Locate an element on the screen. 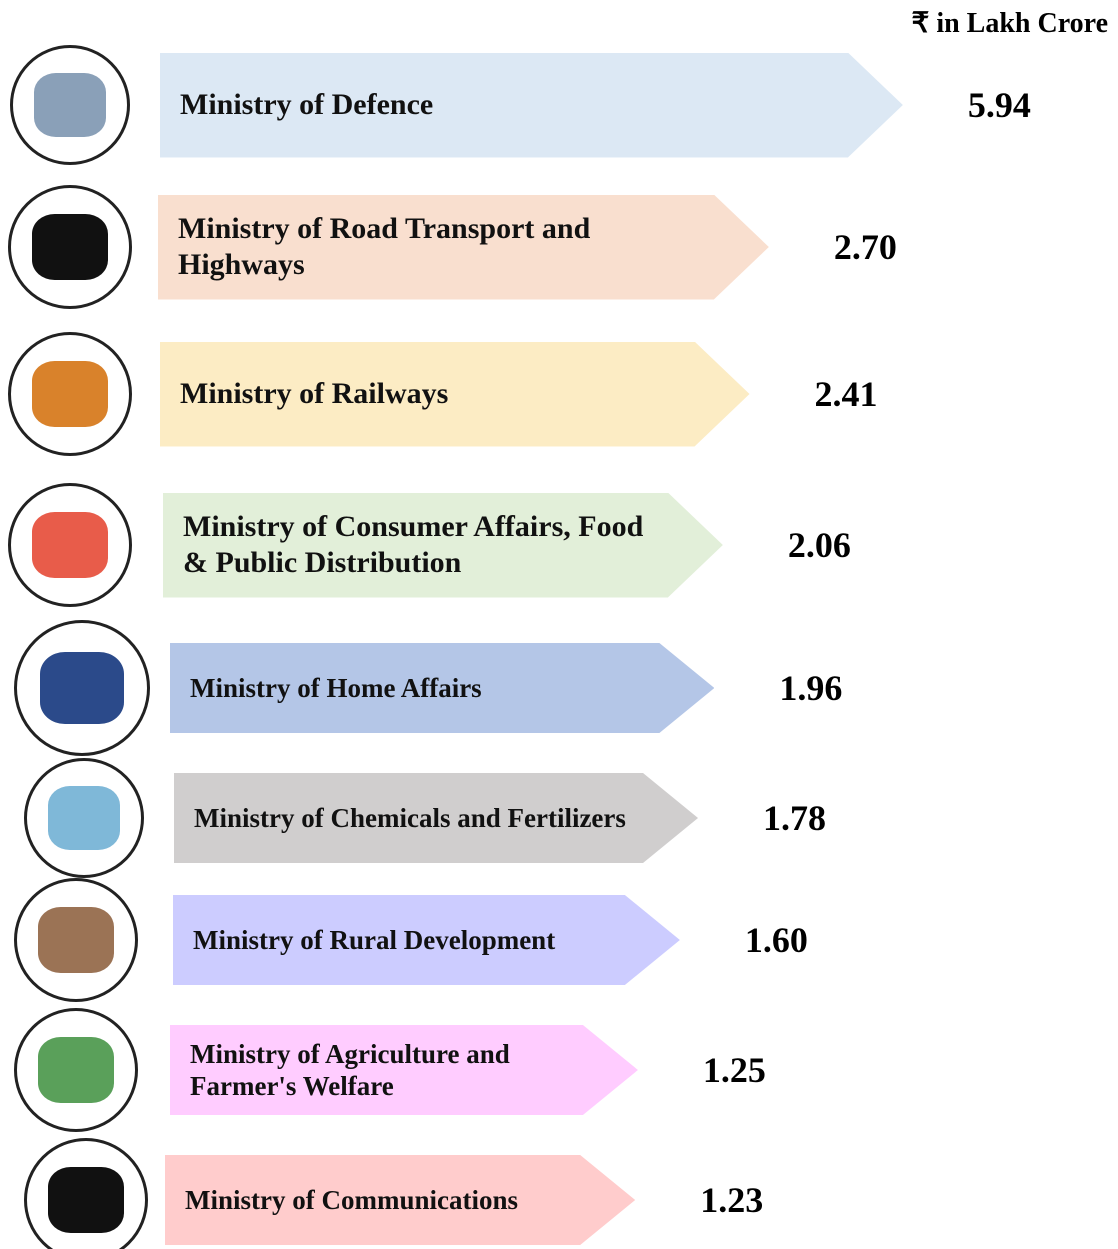 This screenshot has width=1118, height=1249. value-label: 1.60 is located at coordinates (776, 940).